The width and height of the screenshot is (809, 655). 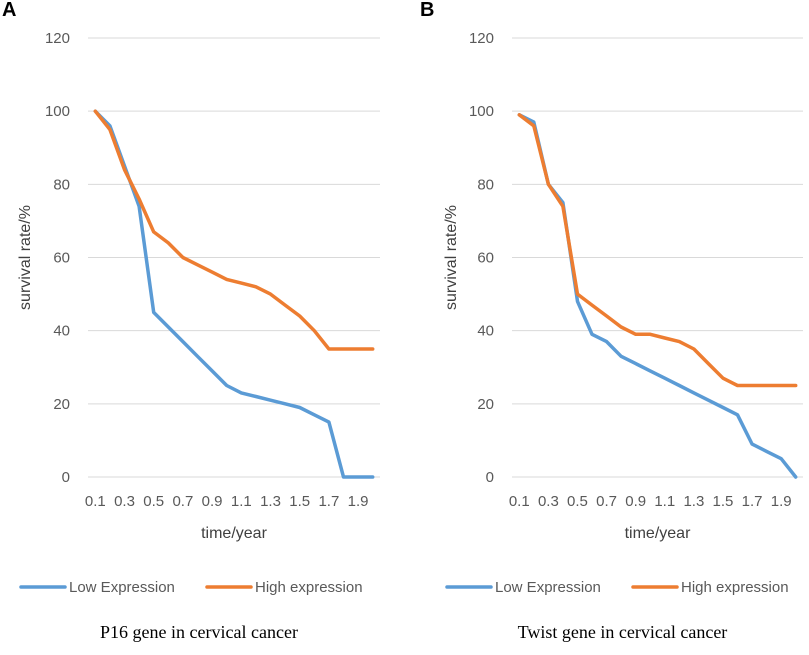 What do you see at coordinates (9, 10) in the screenshot?
I see `panel-label: A` at bounding box center [9, 10].